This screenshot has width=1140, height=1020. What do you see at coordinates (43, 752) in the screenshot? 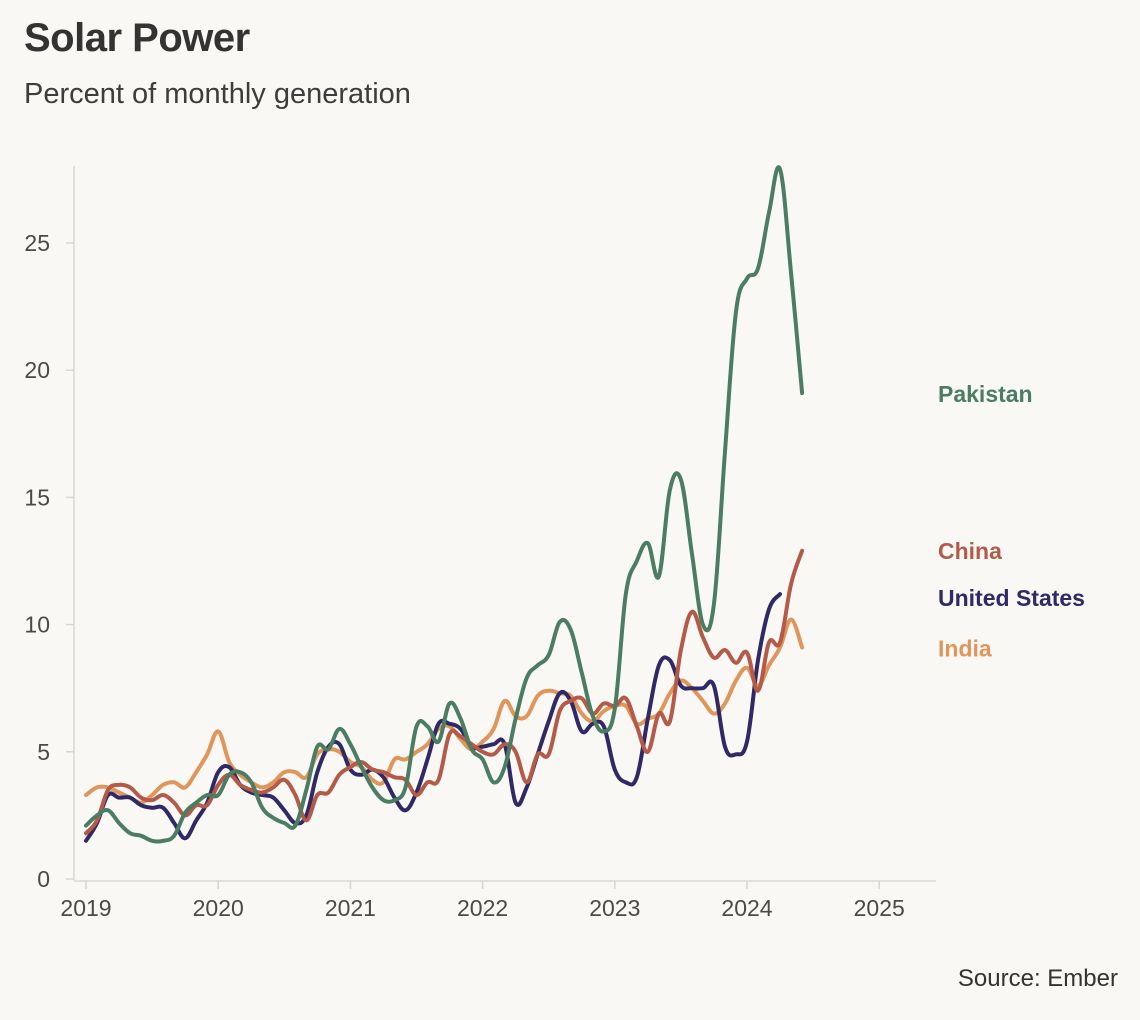
I see `y-tick-label: 5` at bounding box center [43, 752].